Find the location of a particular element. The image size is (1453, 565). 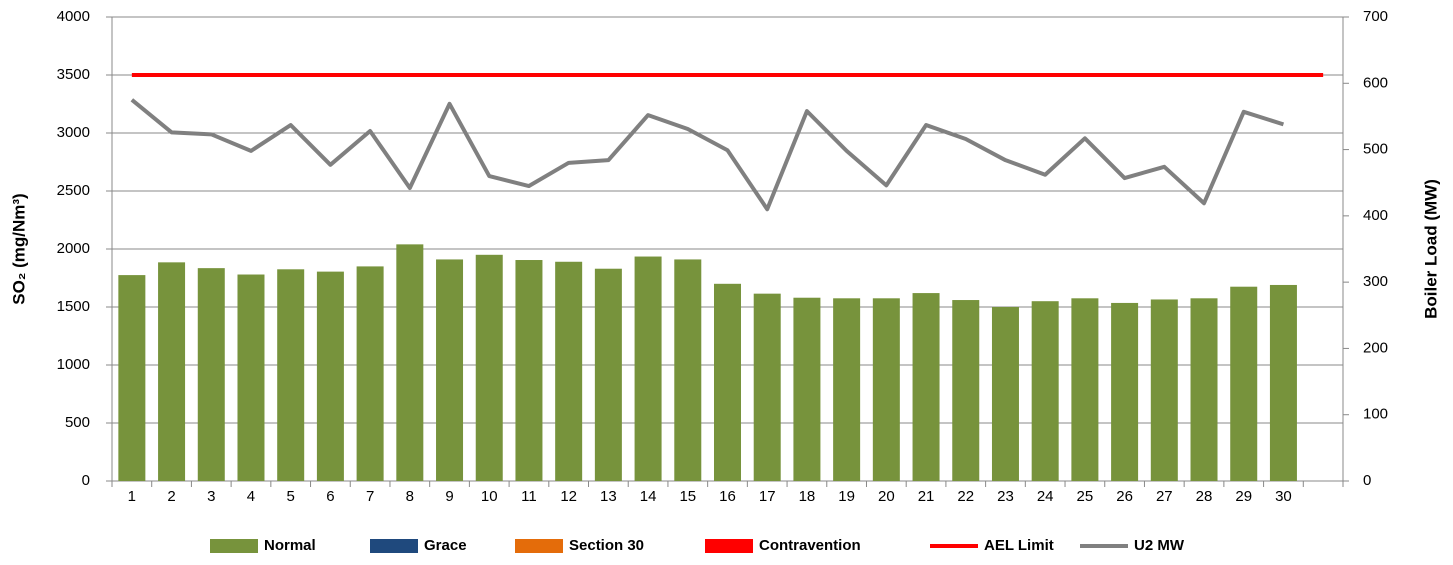

y-axis-title: SO₂ (mg/Nm³) is located at coordinates (18, 248).